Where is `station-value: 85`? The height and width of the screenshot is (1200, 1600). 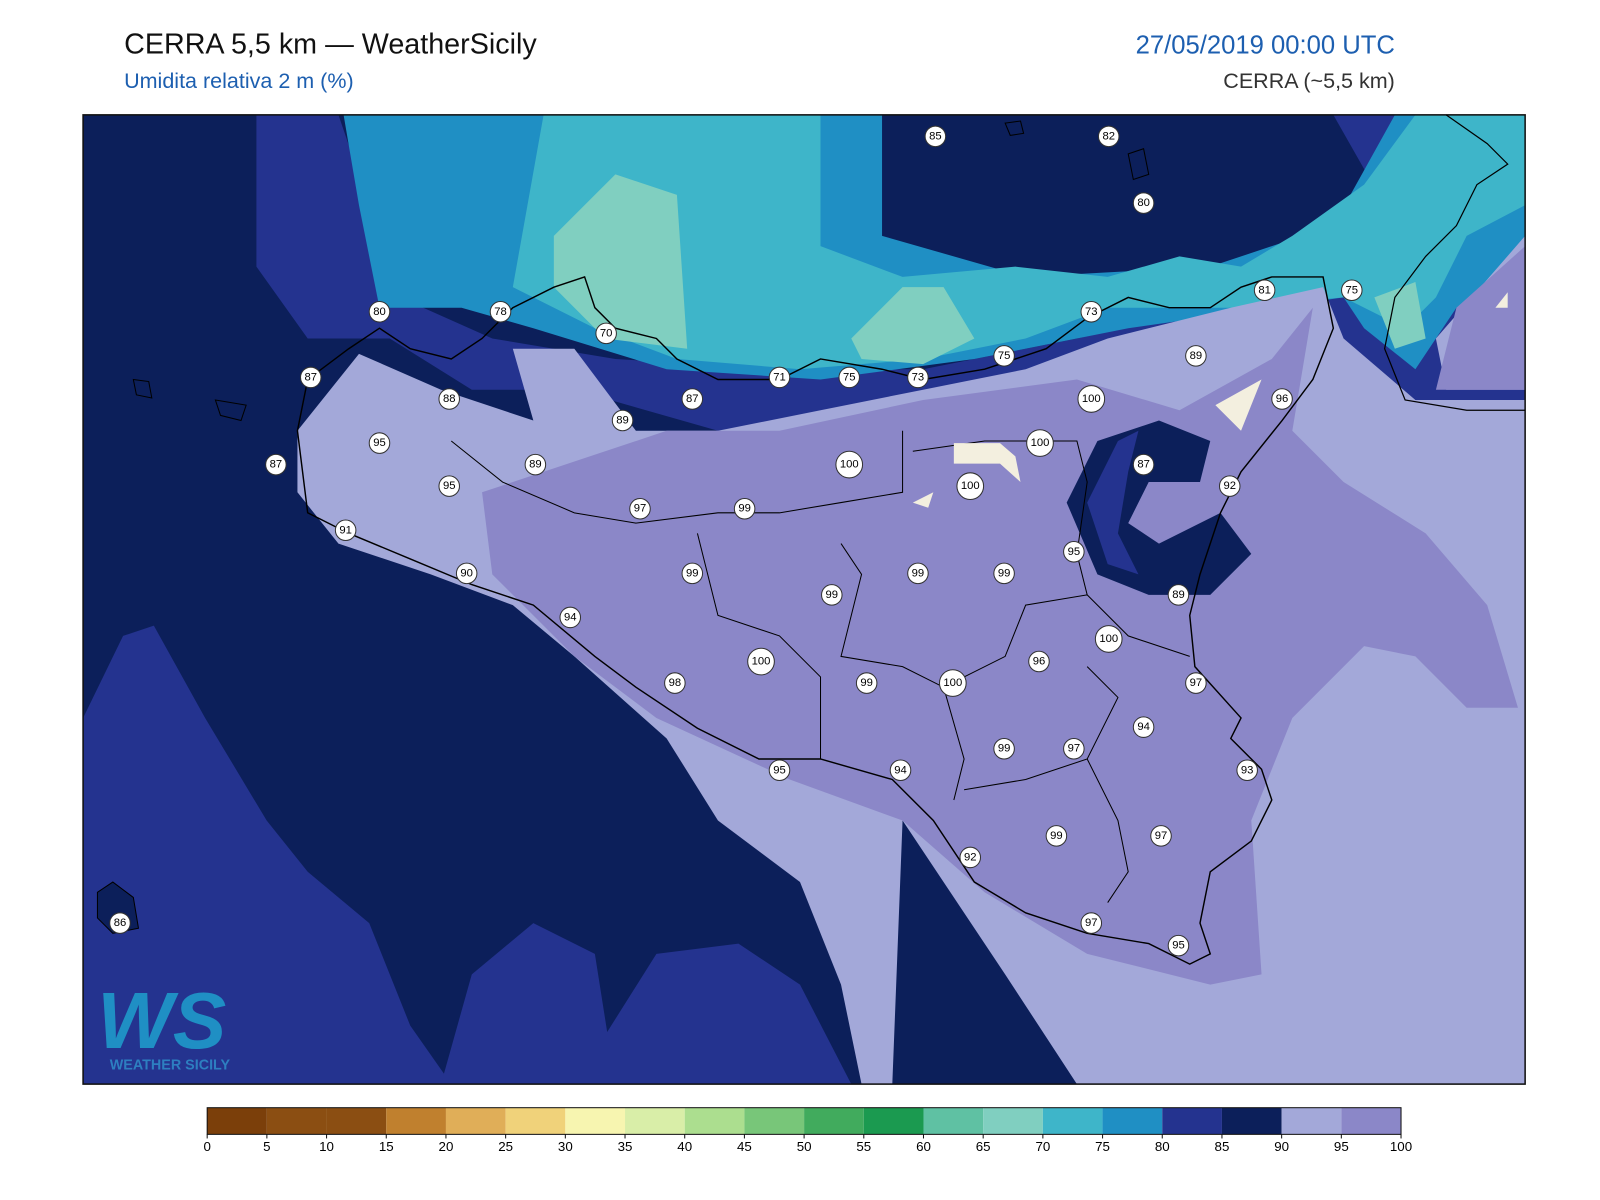 station-value: 85 is located at coordinates (935, 136).